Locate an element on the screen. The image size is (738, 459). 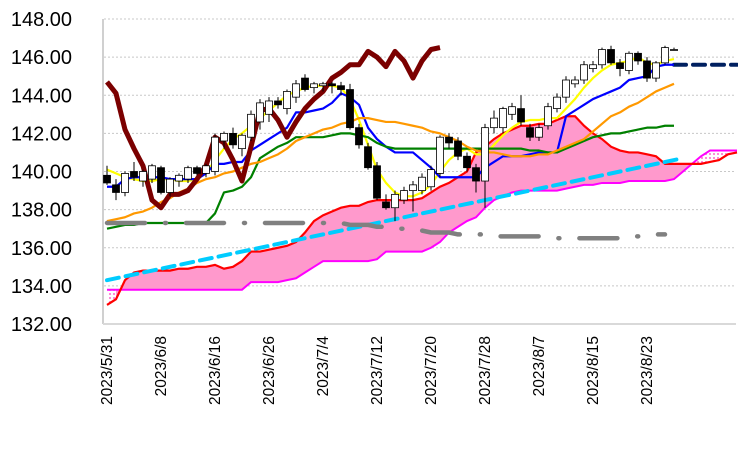
x-tick-label: 2023/8/23 is located at coordinates (647, 370).